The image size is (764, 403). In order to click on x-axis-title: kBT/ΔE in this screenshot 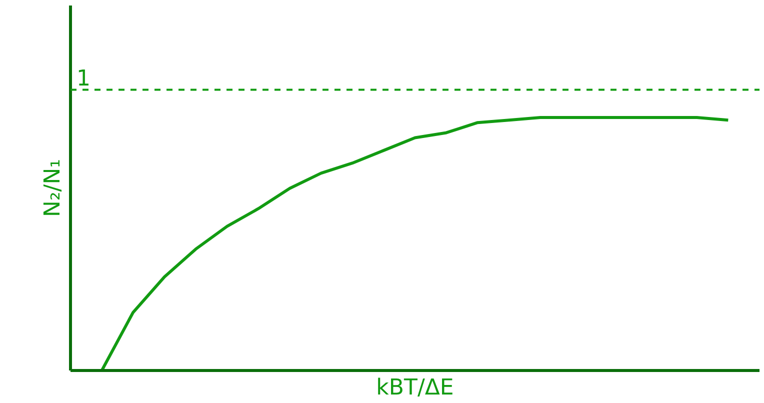, I will do `click(415, 388)`.